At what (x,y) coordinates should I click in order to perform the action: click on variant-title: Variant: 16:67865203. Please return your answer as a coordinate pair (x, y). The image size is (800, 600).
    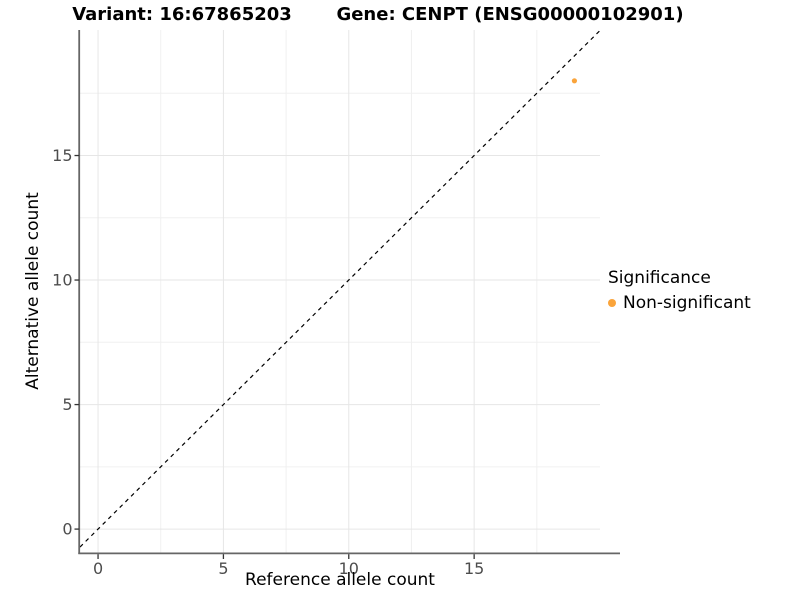
    Looking at the image, I should click on (182, 14).